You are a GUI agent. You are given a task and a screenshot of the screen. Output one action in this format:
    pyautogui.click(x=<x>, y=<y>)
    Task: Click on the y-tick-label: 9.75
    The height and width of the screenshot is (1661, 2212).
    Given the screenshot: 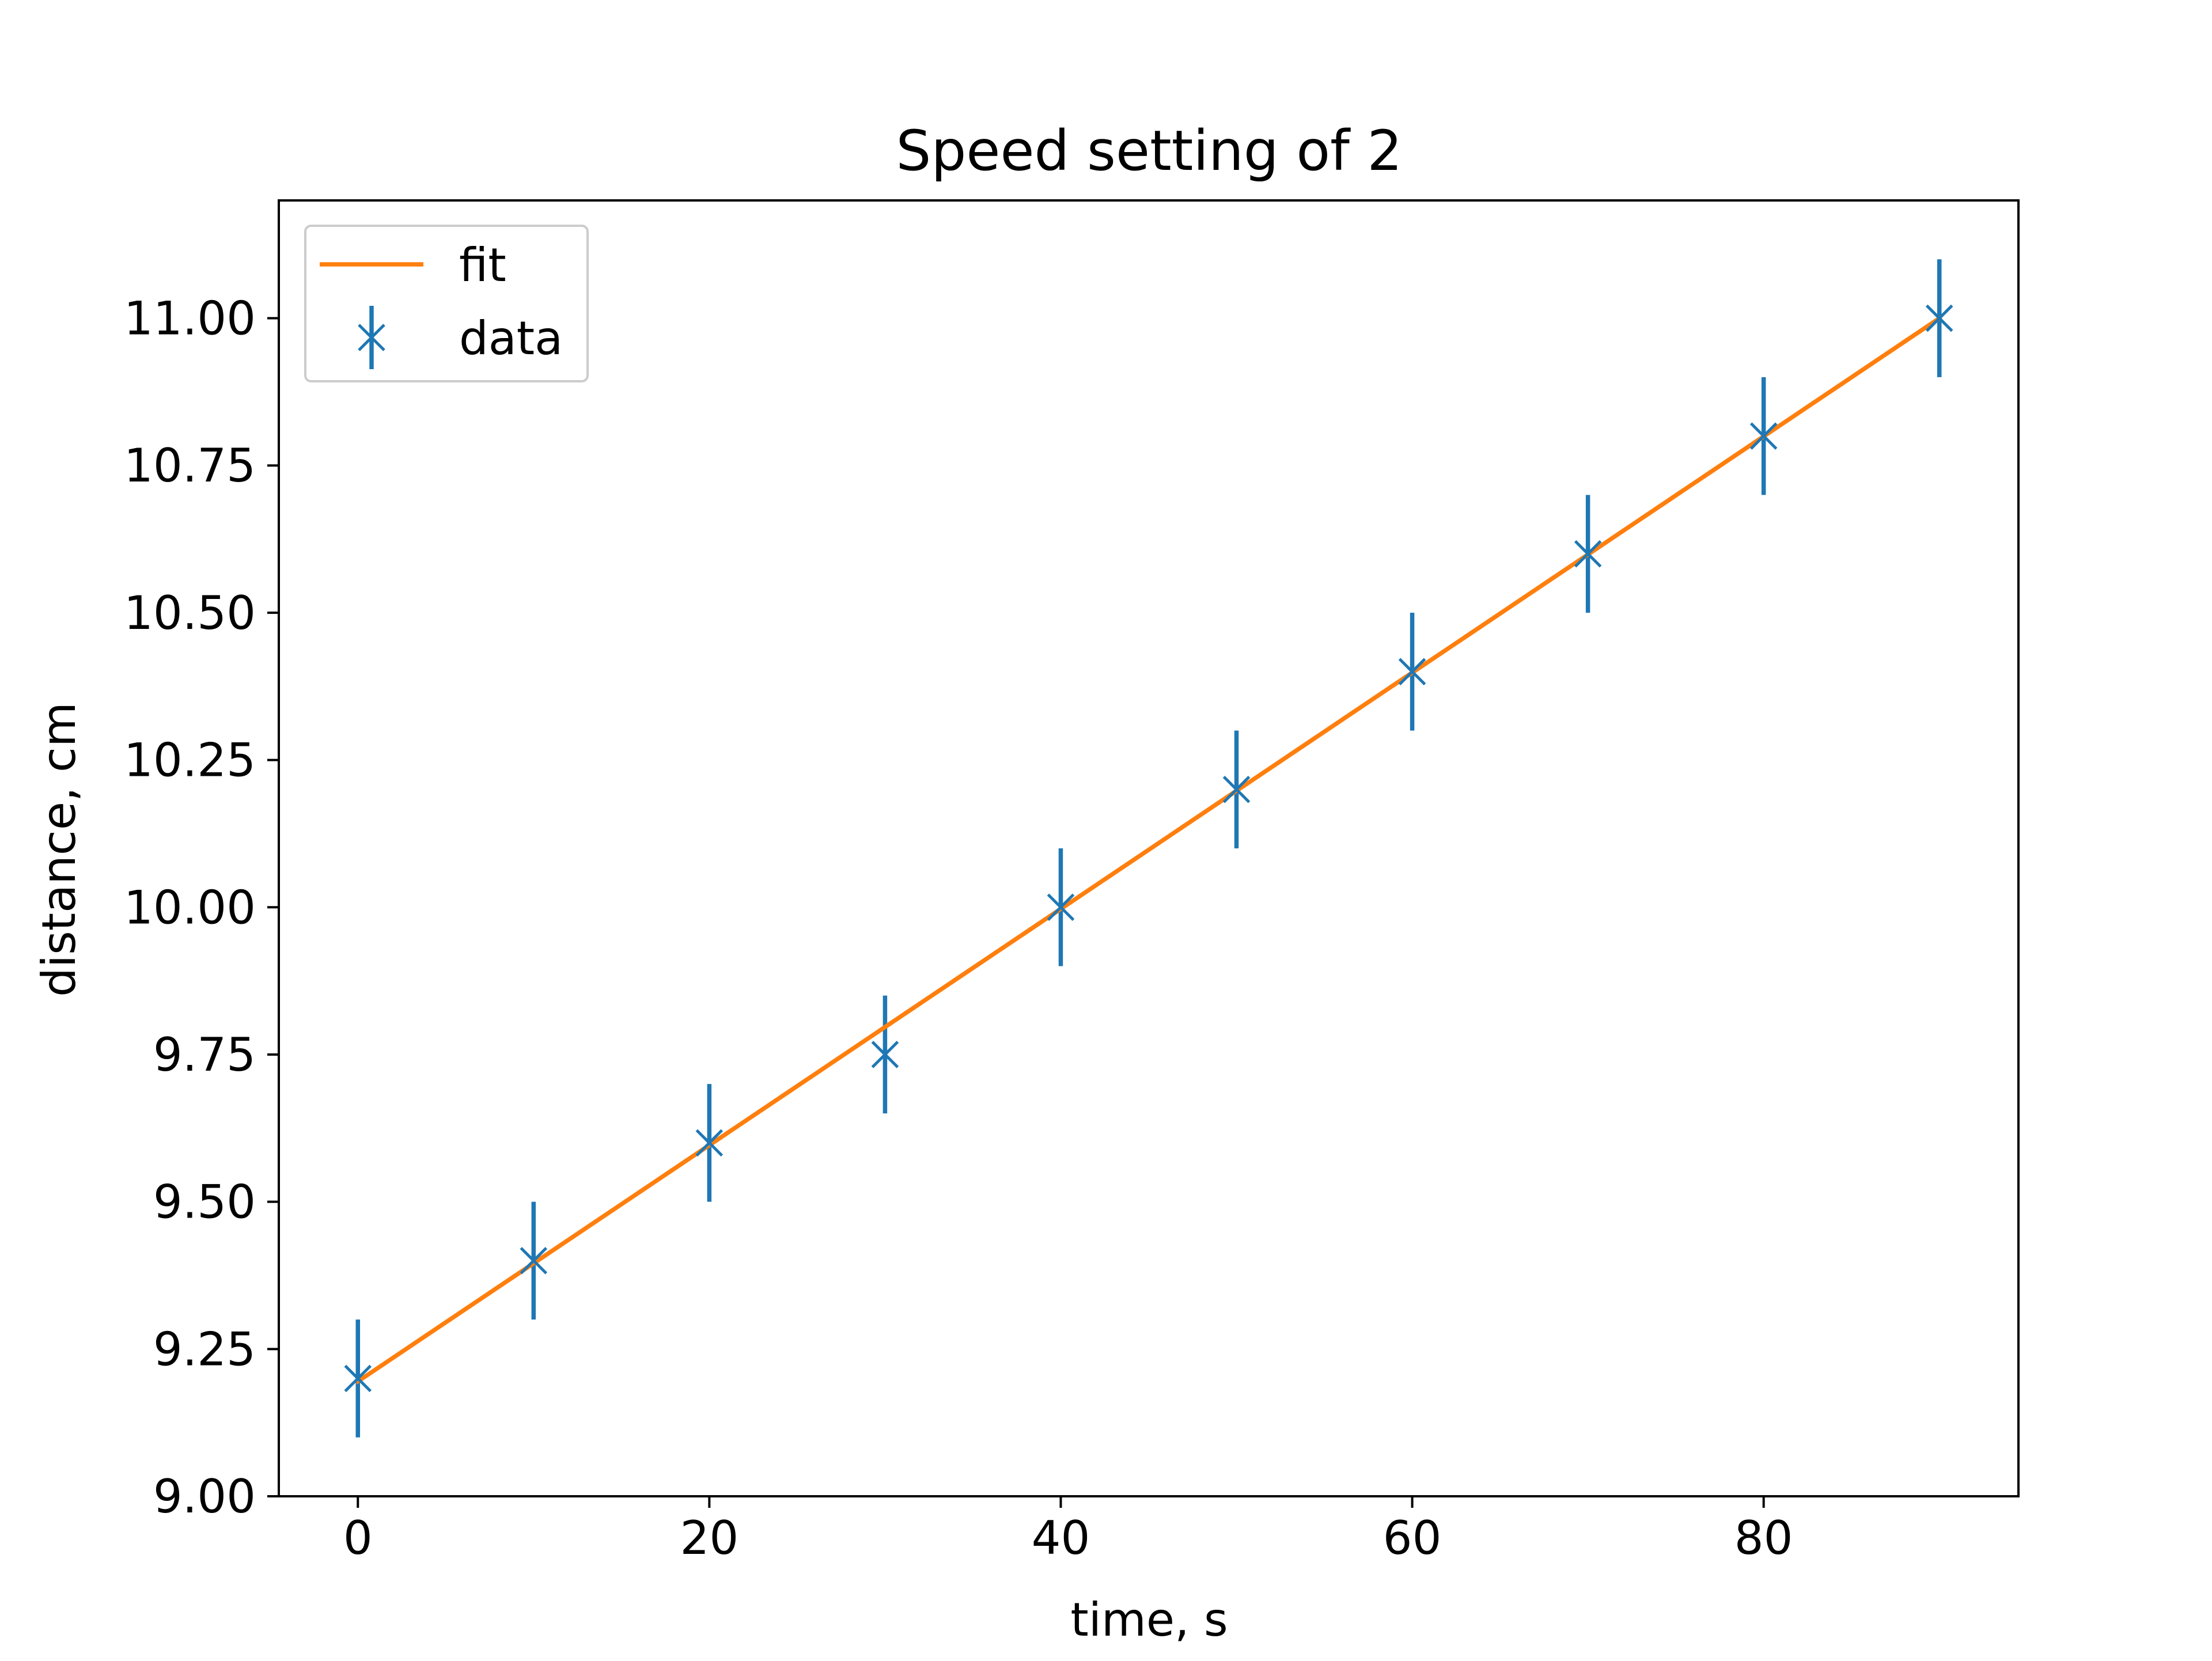 What is the action you would take?
    pyautogui.click(x=204, y=1055)
    